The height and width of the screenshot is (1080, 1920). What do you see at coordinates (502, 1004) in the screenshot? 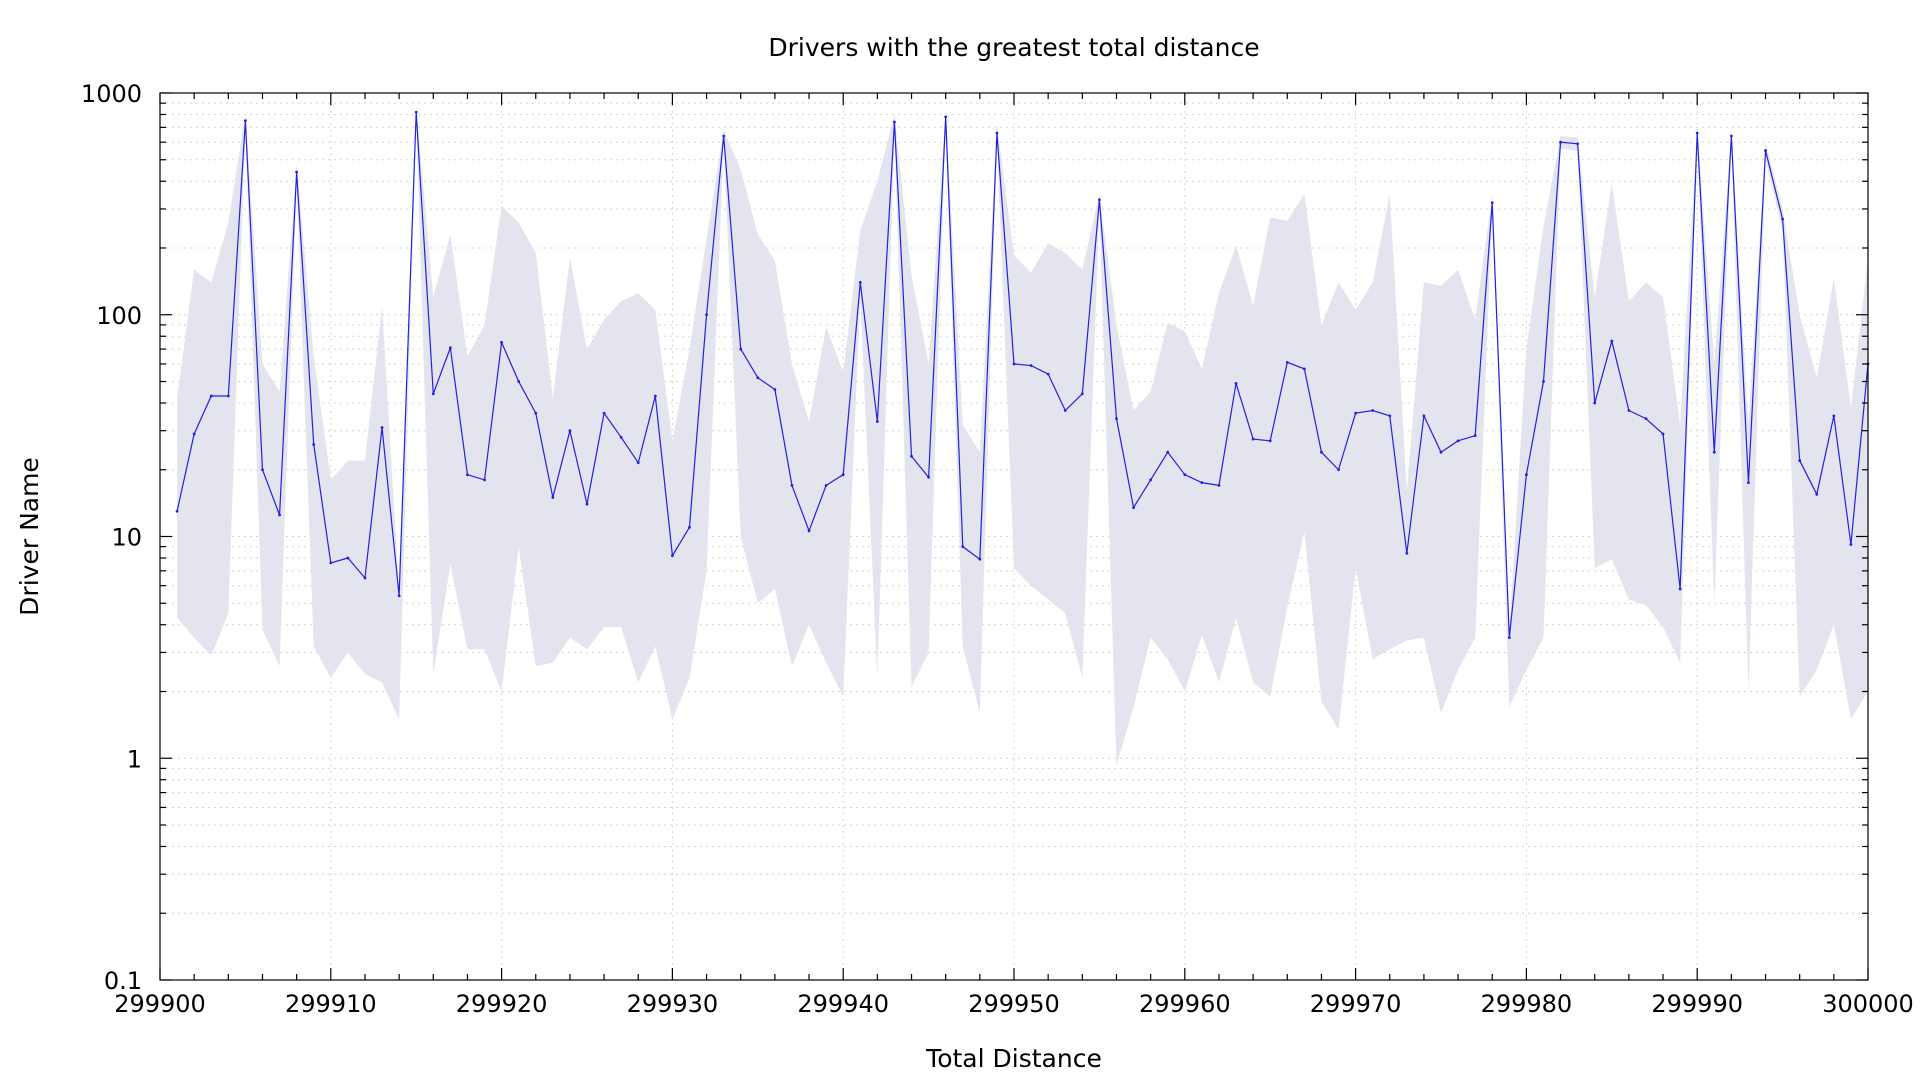
I see `x-tick-label: 299920` at bounding box center [502, 1004].